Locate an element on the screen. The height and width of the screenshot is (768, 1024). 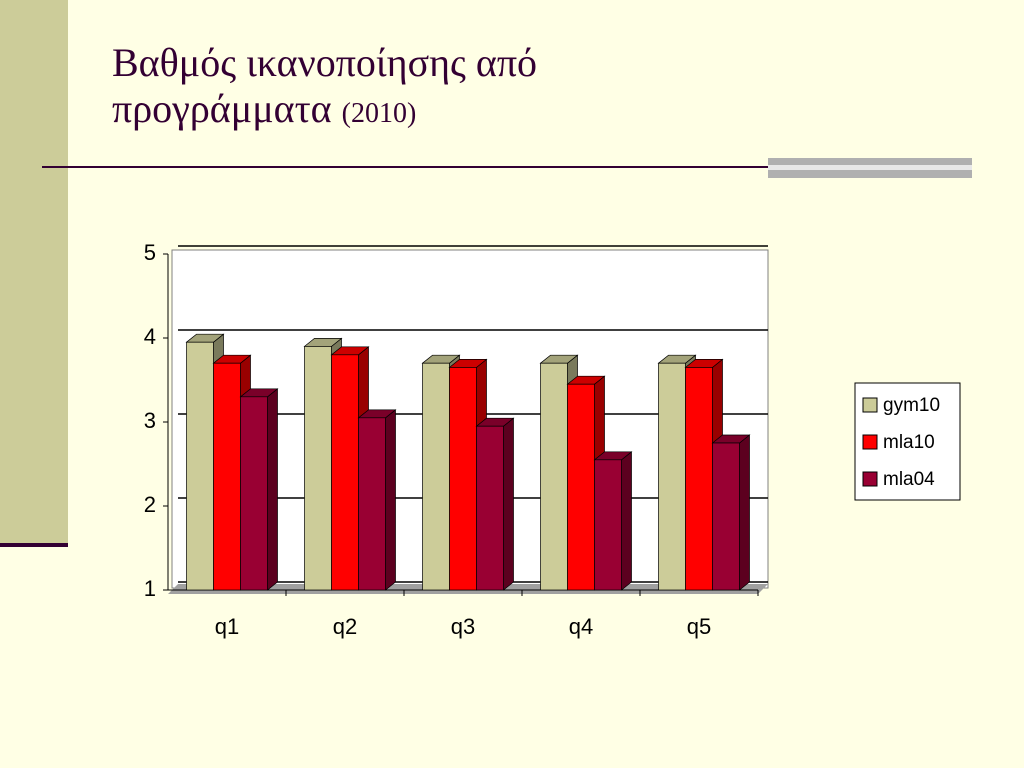
x-tick-label: q1 is located at coordinates (227, 626).